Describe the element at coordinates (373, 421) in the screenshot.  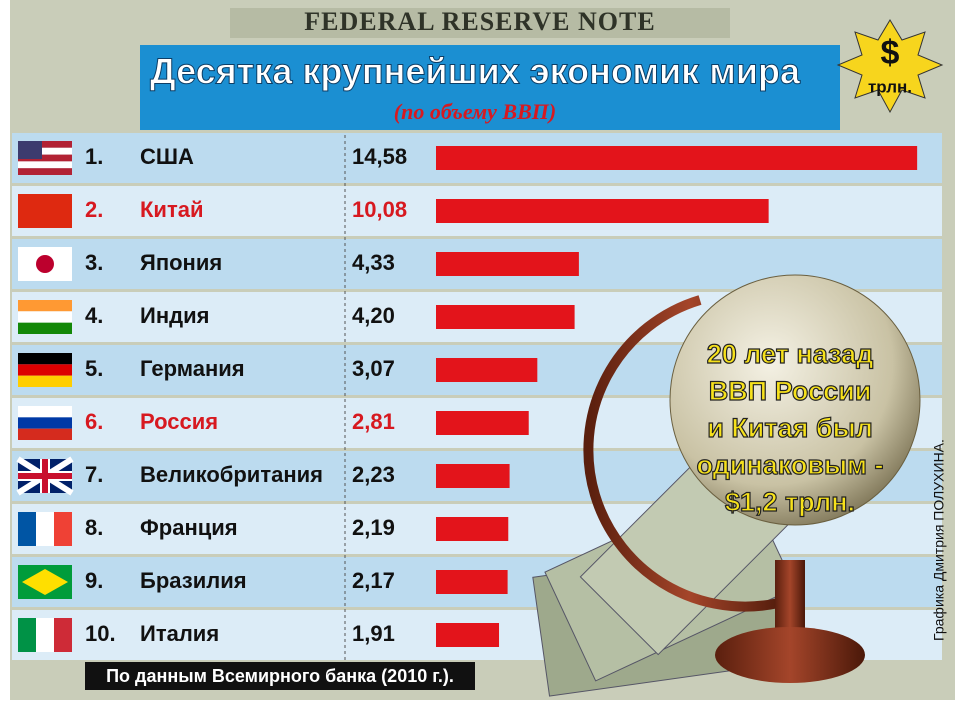
I see `value-label: 2,81` at that location.